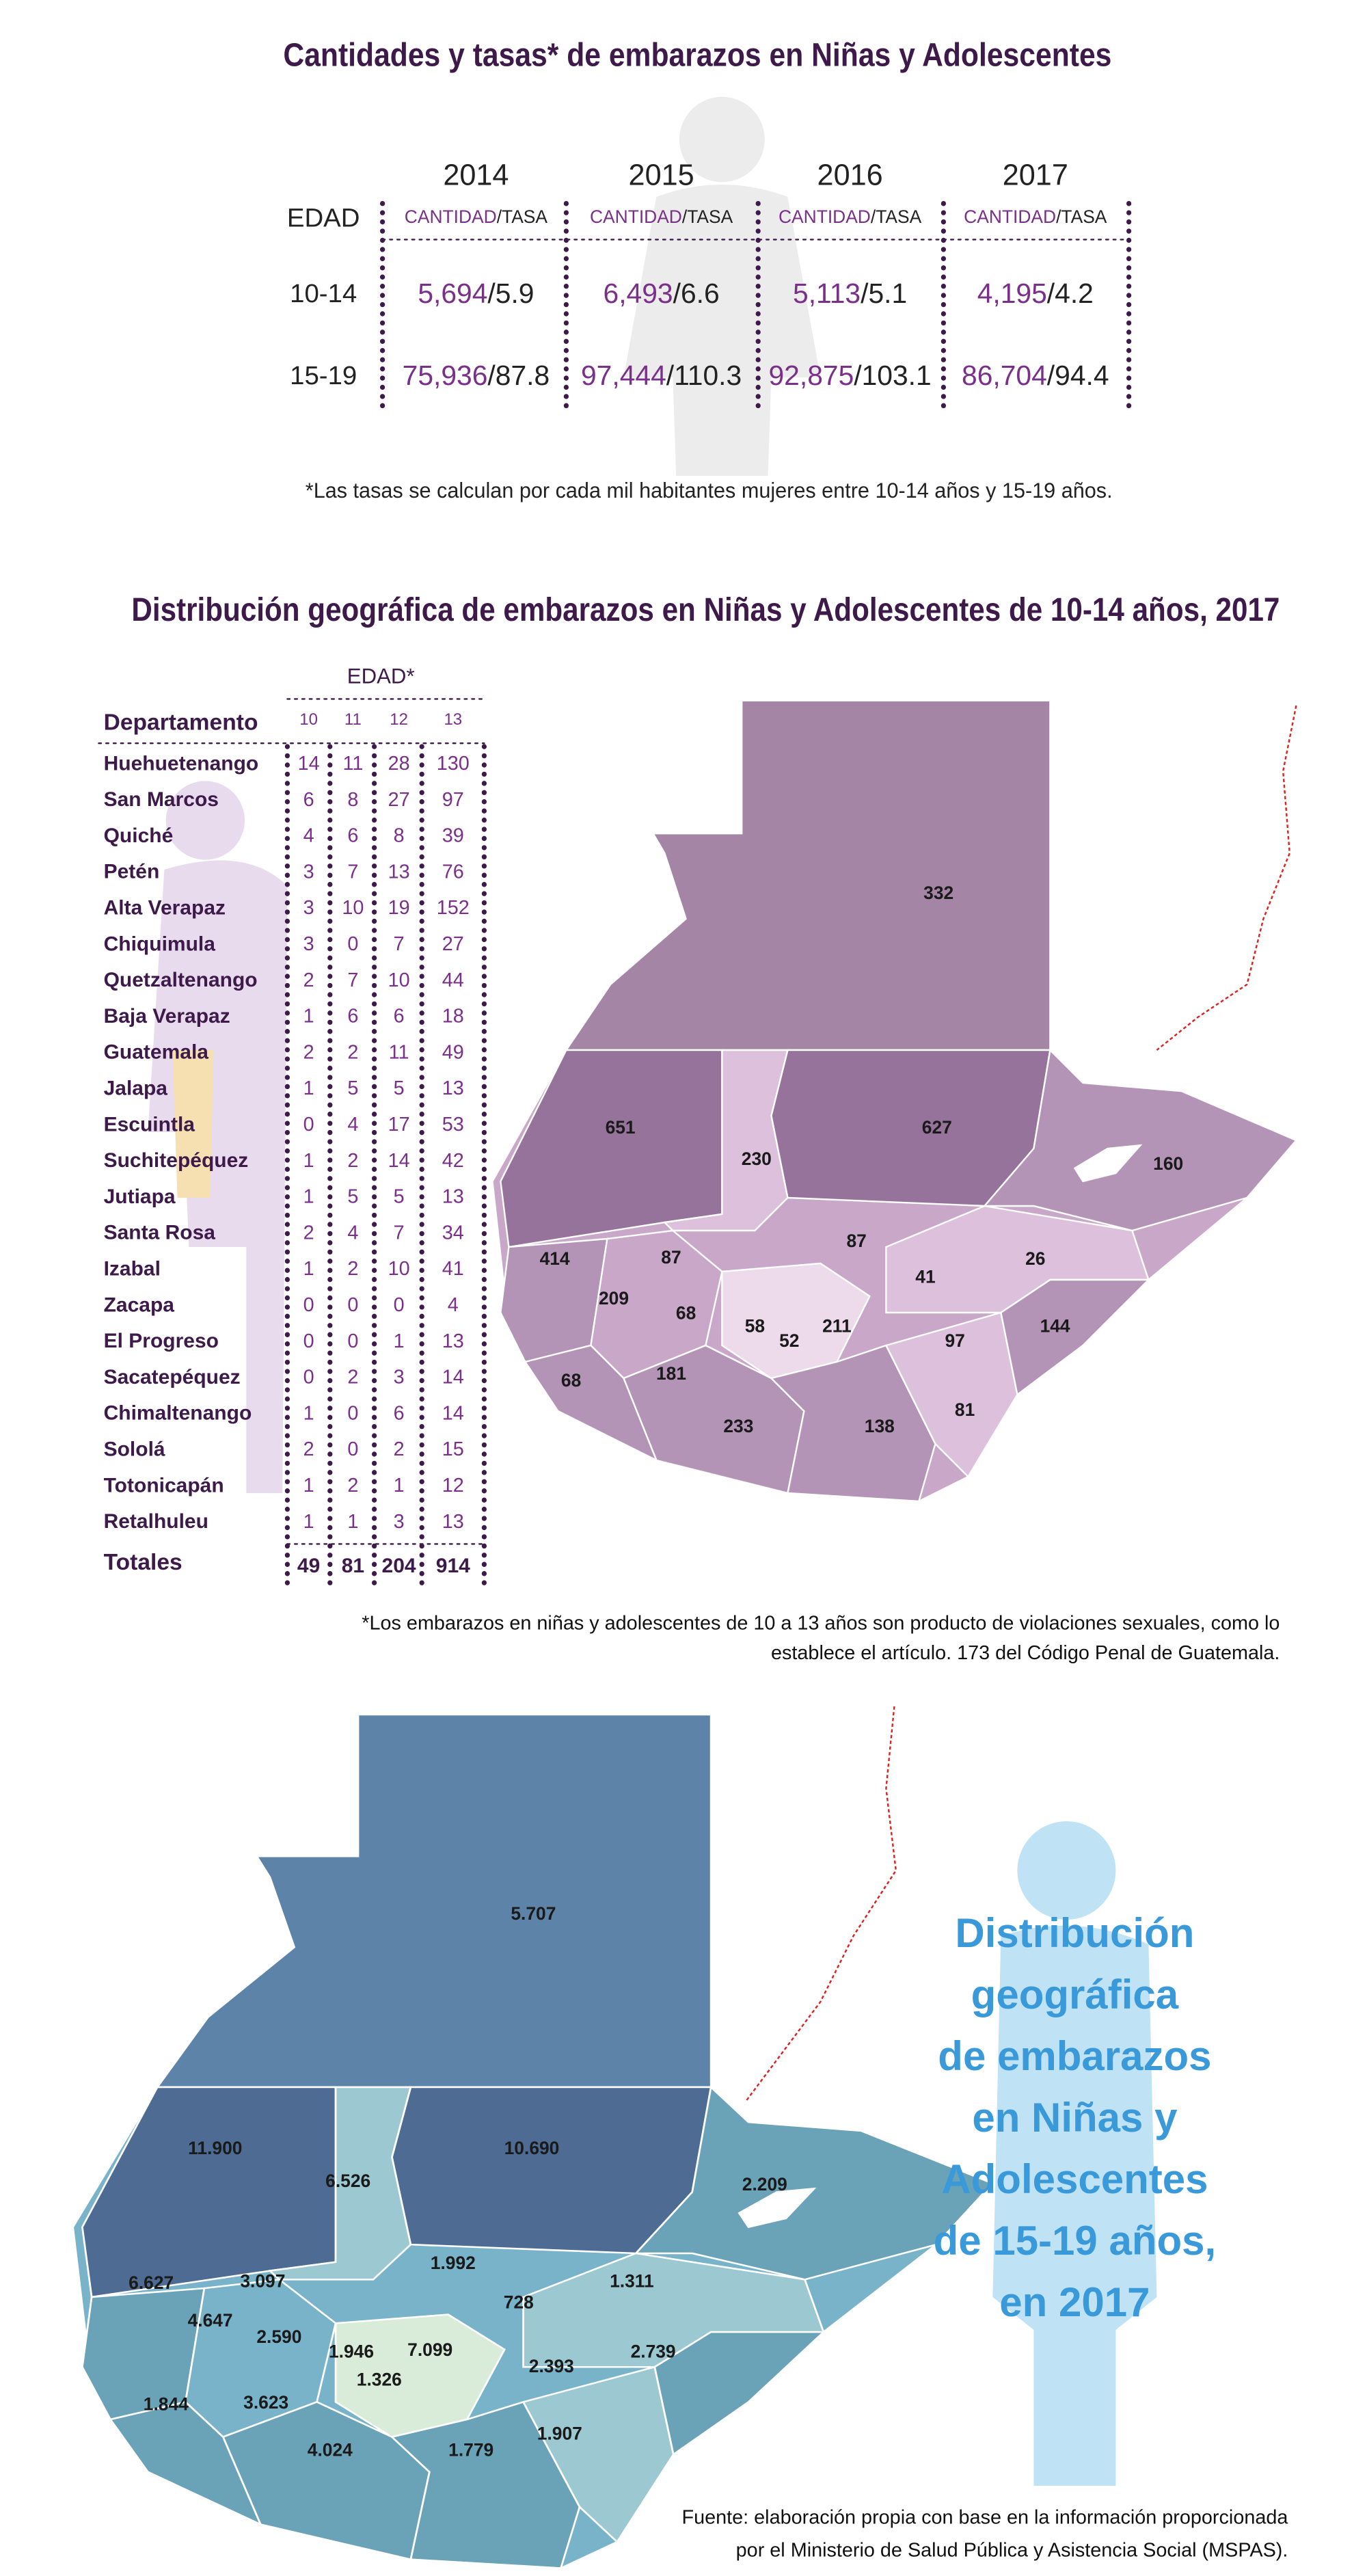 Image resolution: width=1367 pixels, height=2576 pixels. Describe the element at coordinates (515, 293) in the screenshot. I see `rate: 5.9` at that location.